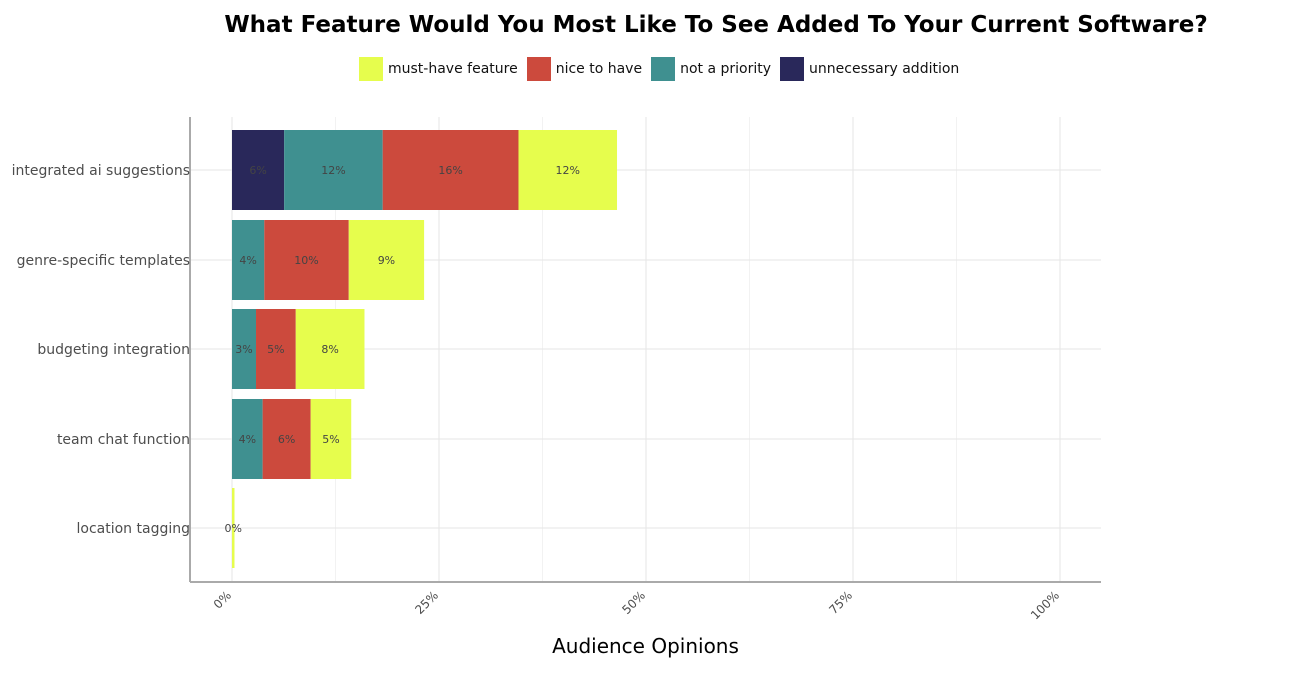 The height and width of the screenshot is (678, 1300). Describe the element at coordinates (134, 529) in the screenshot. I see `y-tick-label: location tagging` at that location.